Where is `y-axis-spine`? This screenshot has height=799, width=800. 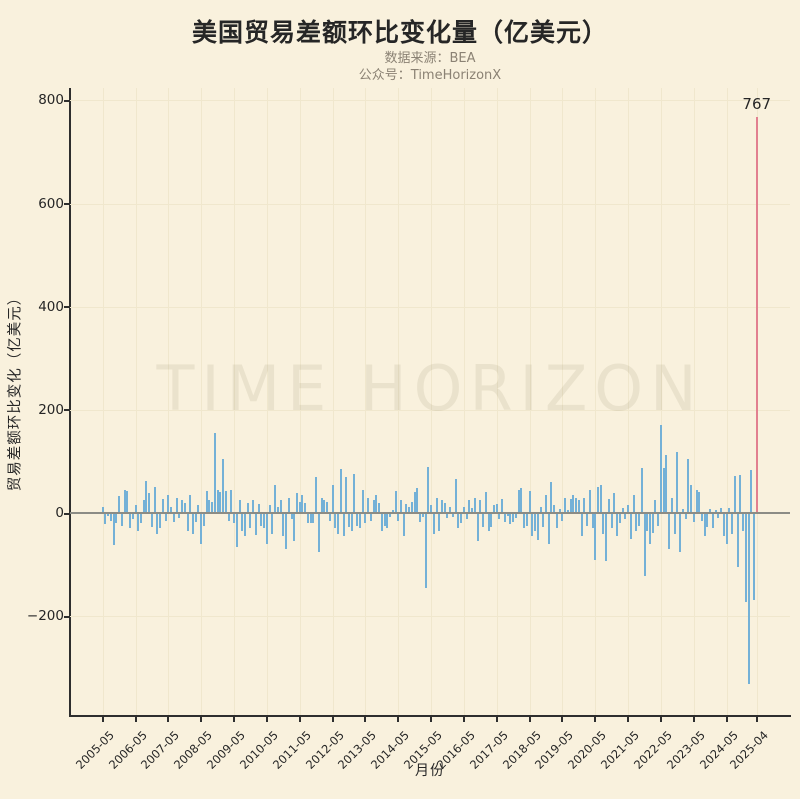 y-axis-spine is located at coordinates (70, 402).